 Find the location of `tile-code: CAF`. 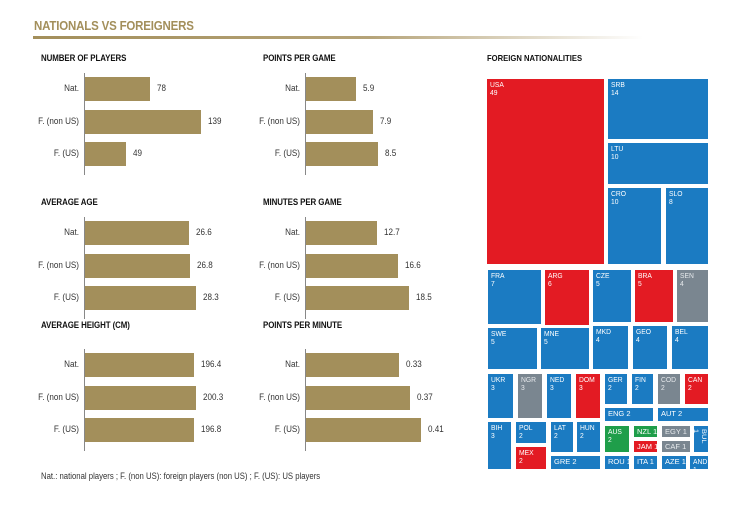

tile-code: CAF is located at coordinates (672, 446).